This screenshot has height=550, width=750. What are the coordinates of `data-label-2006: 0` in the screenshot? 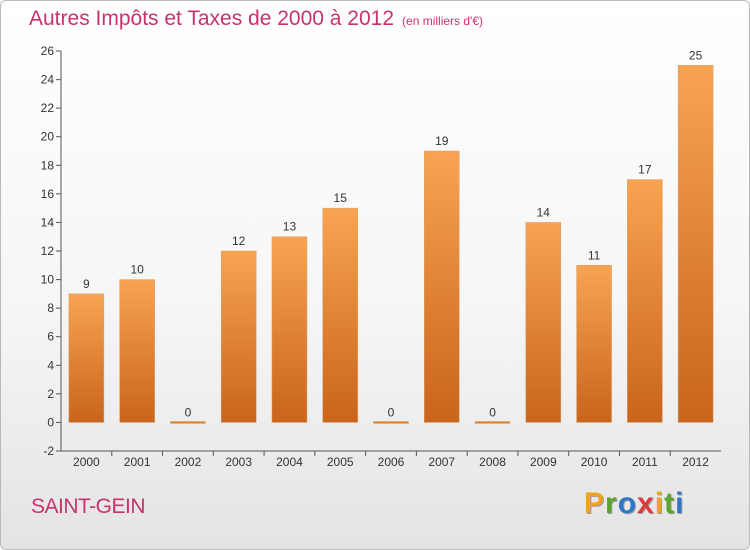 It's located at (391, 412).